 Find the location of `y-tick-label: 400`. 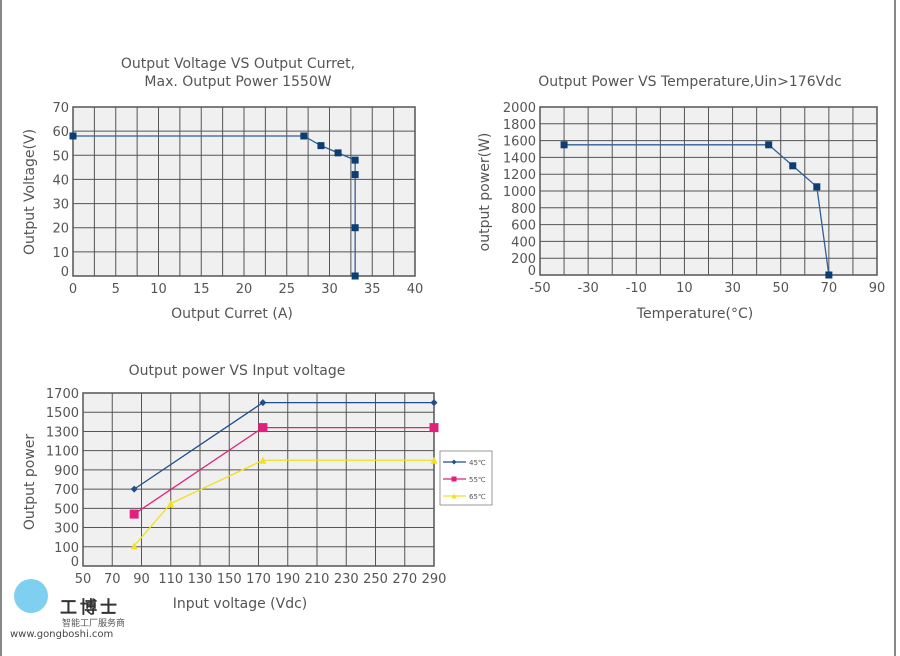

y-tick-label: 400 is located at coordinates (523, 242).